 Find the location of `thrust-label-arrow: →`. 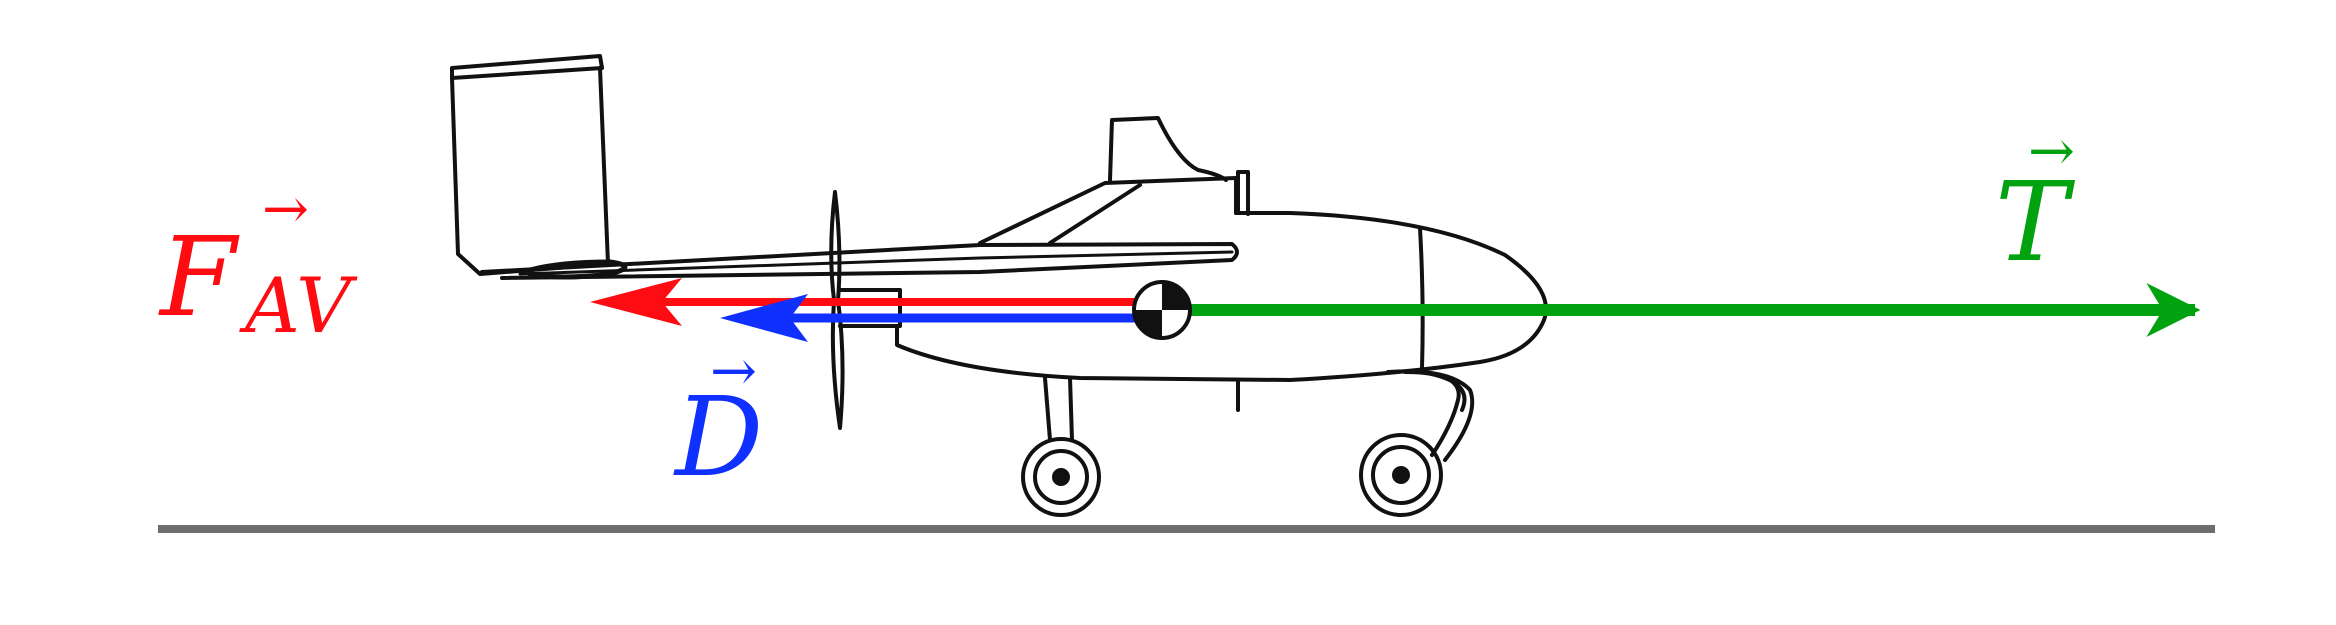

thrust-label-arrow: → is located at coordinates (2051, 151).